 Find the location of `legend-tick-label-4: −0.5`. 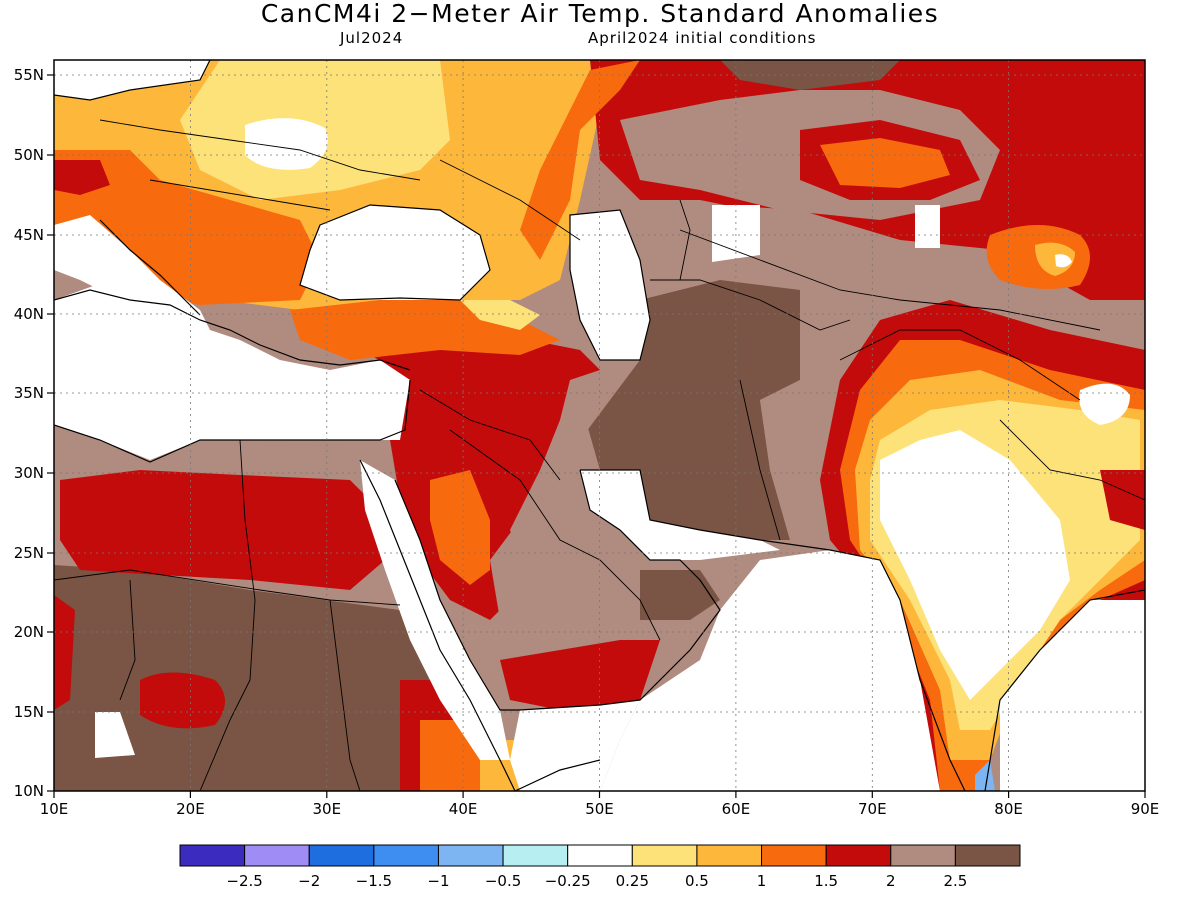

legend-tick-label-4: −0.5 is located at coordinates (503, 881).